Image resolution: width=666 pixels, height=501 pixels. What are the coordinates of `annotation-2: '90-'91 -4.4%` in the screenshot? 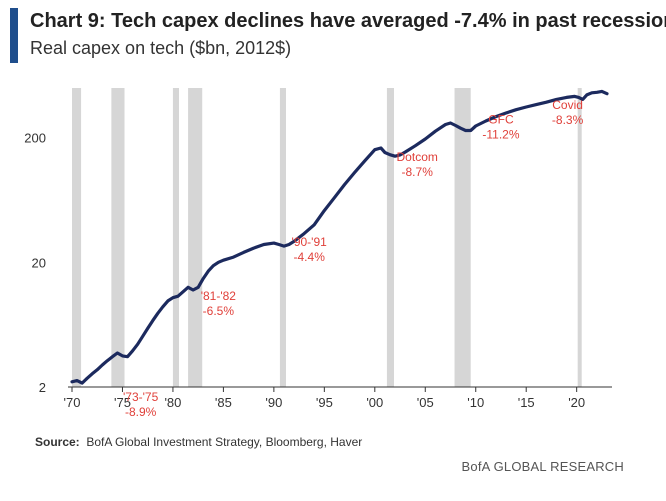 It's located at (310, 249).